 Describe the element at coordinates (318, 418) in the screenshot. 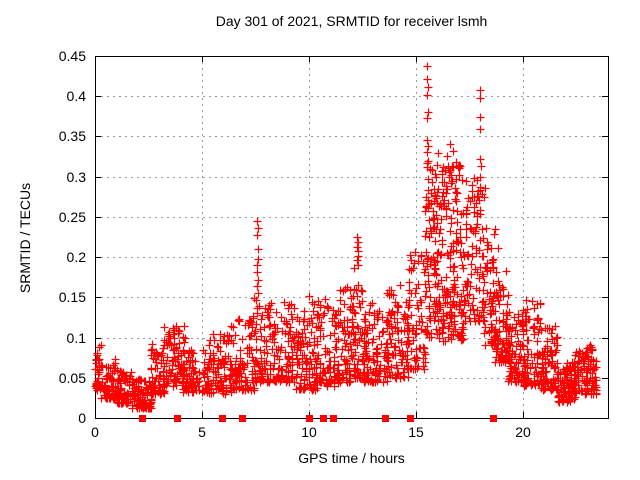

I see `baseline-square-points` at that location.